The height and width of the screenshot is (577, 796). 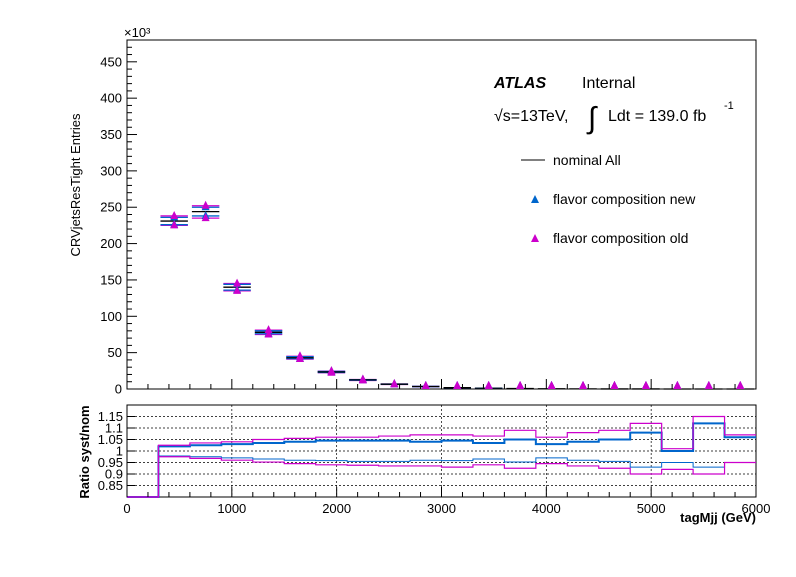 What do you see at coordinates (441, 508) in the screenshot?
I see `ratio-x-tick-label: 3000` at bounding box center [441, 508].